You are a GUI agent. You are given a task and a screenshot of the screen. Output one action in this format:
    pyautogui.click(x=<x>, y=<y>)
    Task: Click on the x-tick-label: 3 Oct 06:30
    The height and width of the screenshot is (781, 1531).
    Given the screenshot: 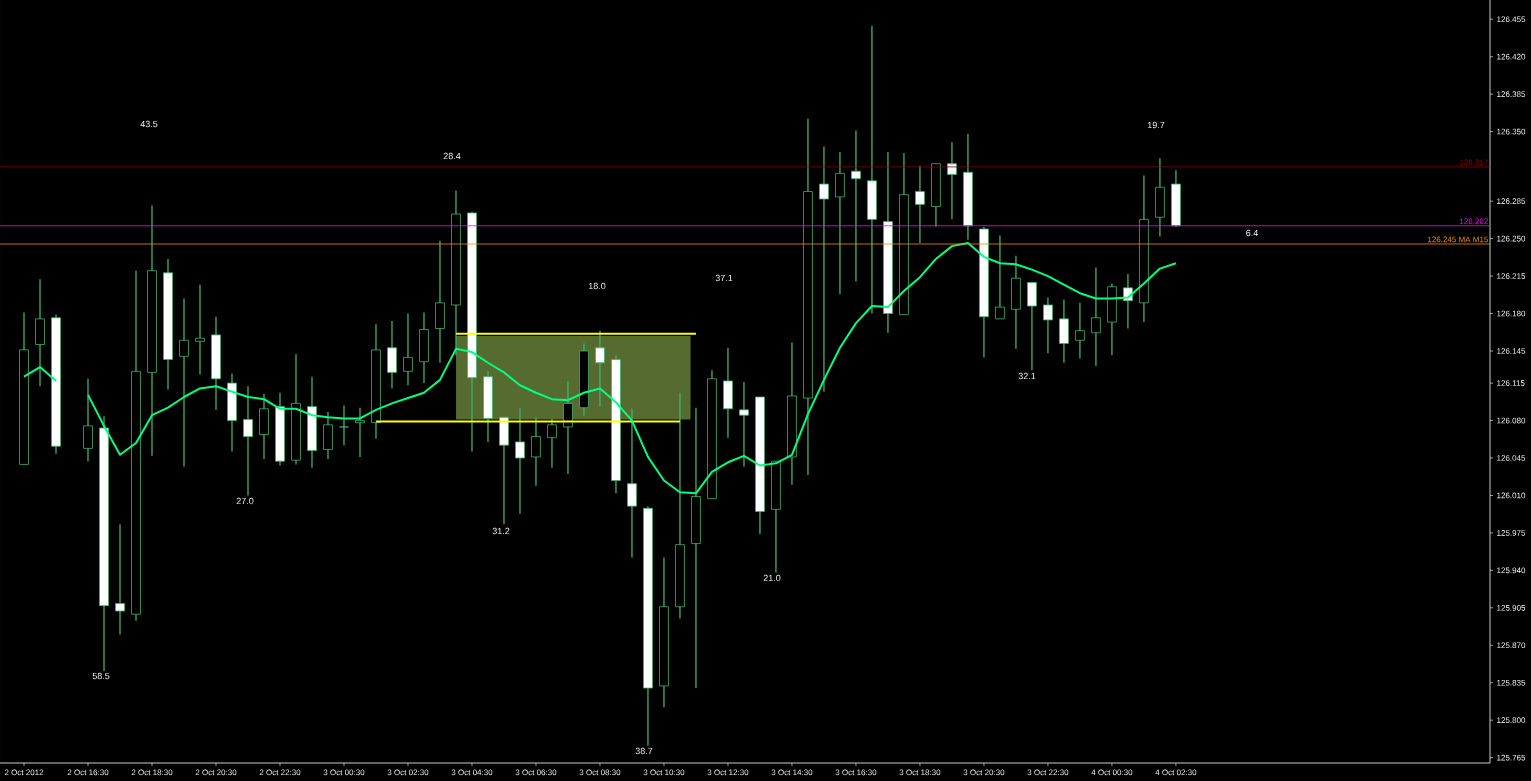 What is the action you would take?
    pyautogui.click(x=536, y=772)
    